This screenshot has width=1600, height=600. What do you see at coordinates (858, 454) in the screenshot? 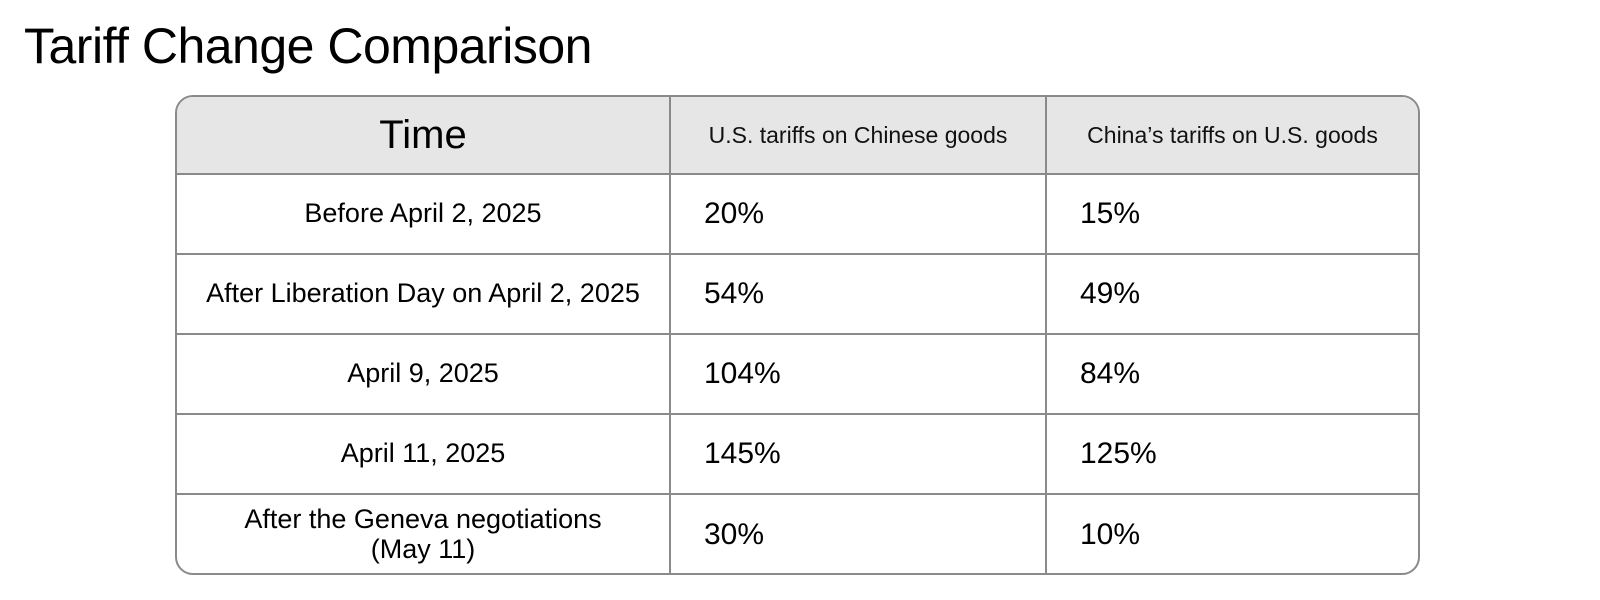
I see `us-tariff-cell: 145%` at bounding box center [858, 454].